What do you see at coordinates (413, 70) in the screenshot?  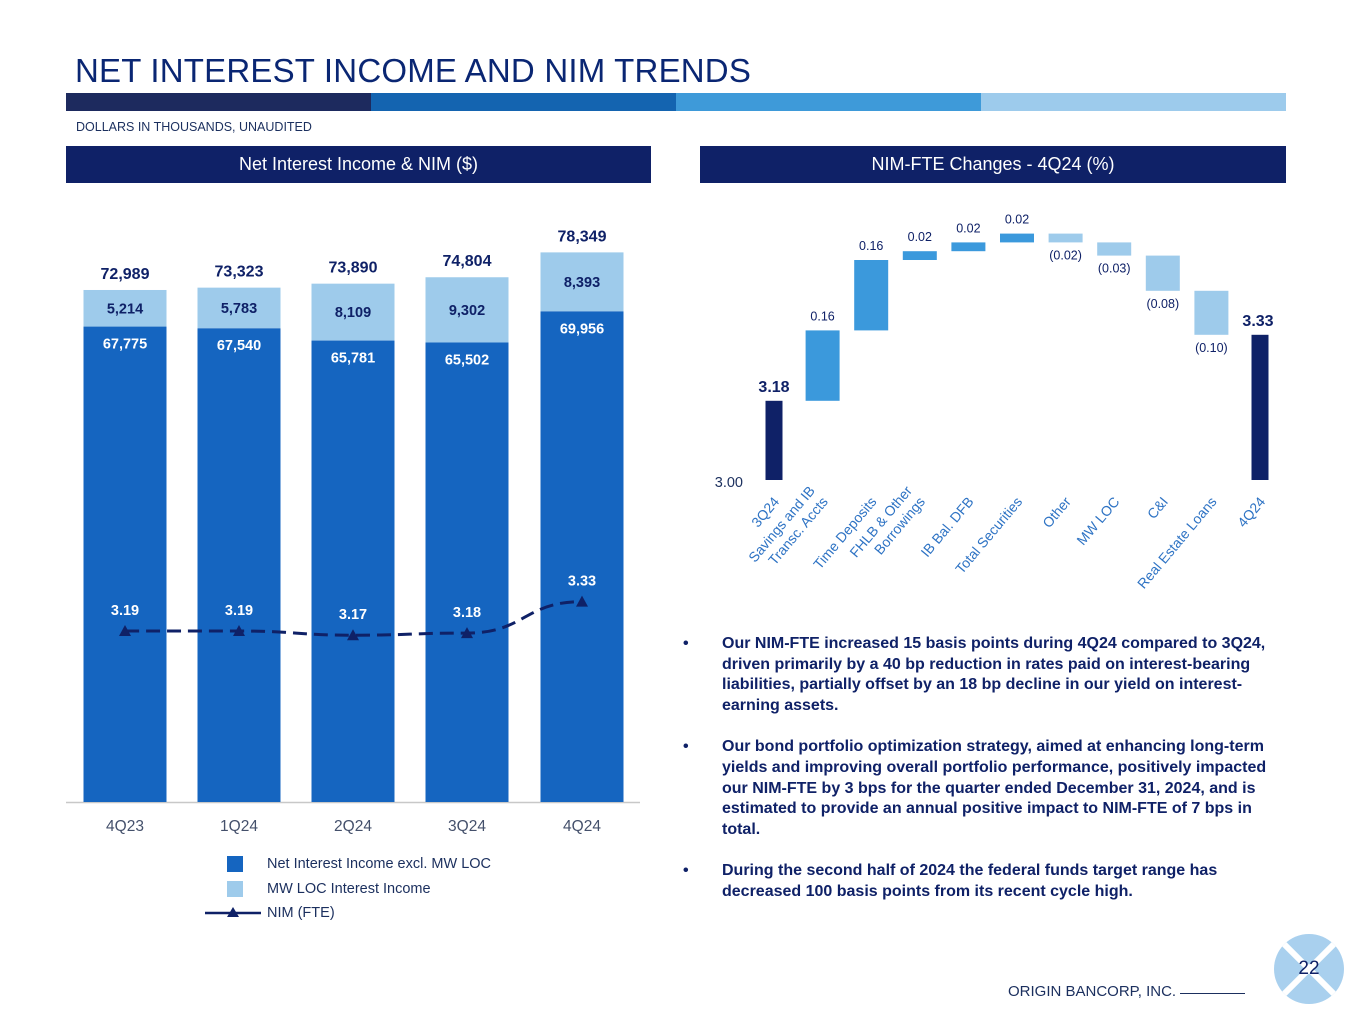 I see `page-title: NET INTEREST INCOME AND NIM TRENDS` at bounding box center [413, 70].